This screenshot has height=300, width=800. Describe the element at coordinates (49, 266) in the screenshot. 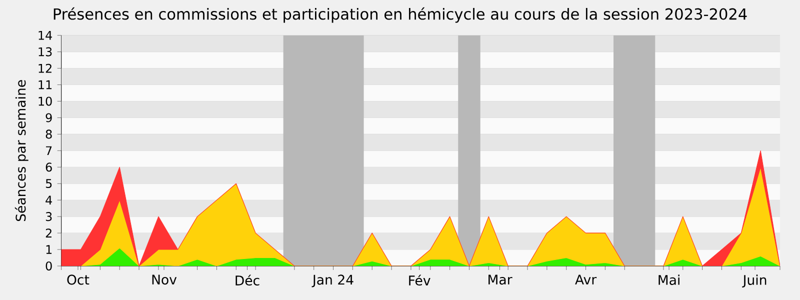

I see `y-tick-label: 0` at that location.